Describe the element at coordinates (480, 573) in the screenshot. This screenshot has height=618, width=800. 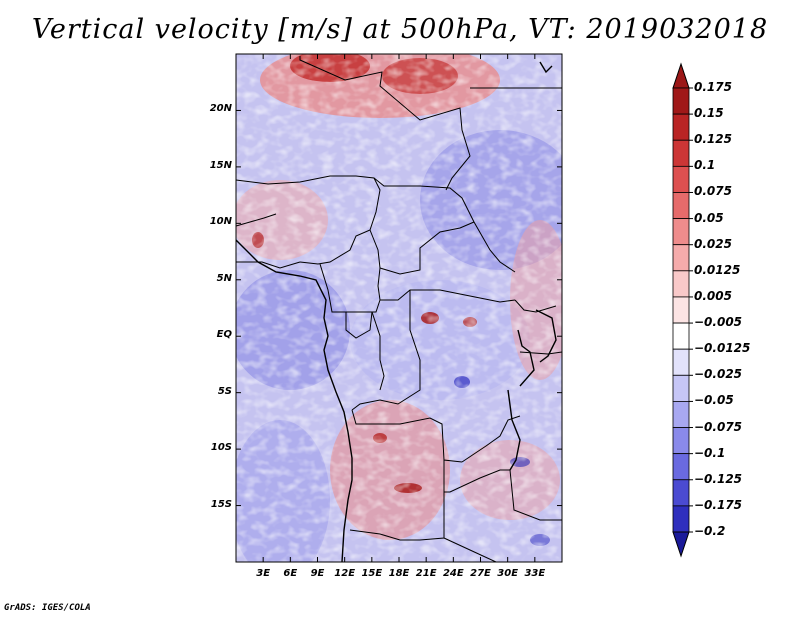
I see `lon-label: 27E` at that location.